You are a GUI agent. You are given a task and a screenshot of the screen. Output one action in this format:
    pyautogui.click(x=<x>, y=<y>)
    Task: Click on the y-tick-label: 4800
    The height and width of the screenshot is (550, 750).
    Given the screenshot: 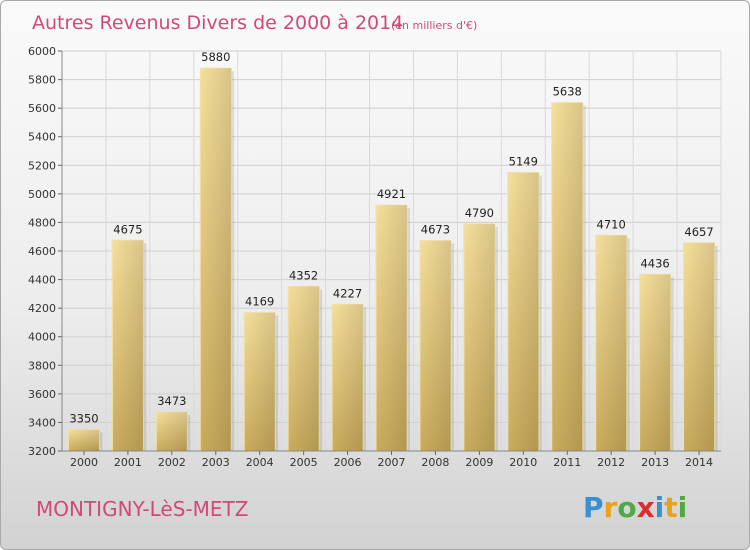 What is the action you would take?
    pyautogui.click(x=42, y=222)
    